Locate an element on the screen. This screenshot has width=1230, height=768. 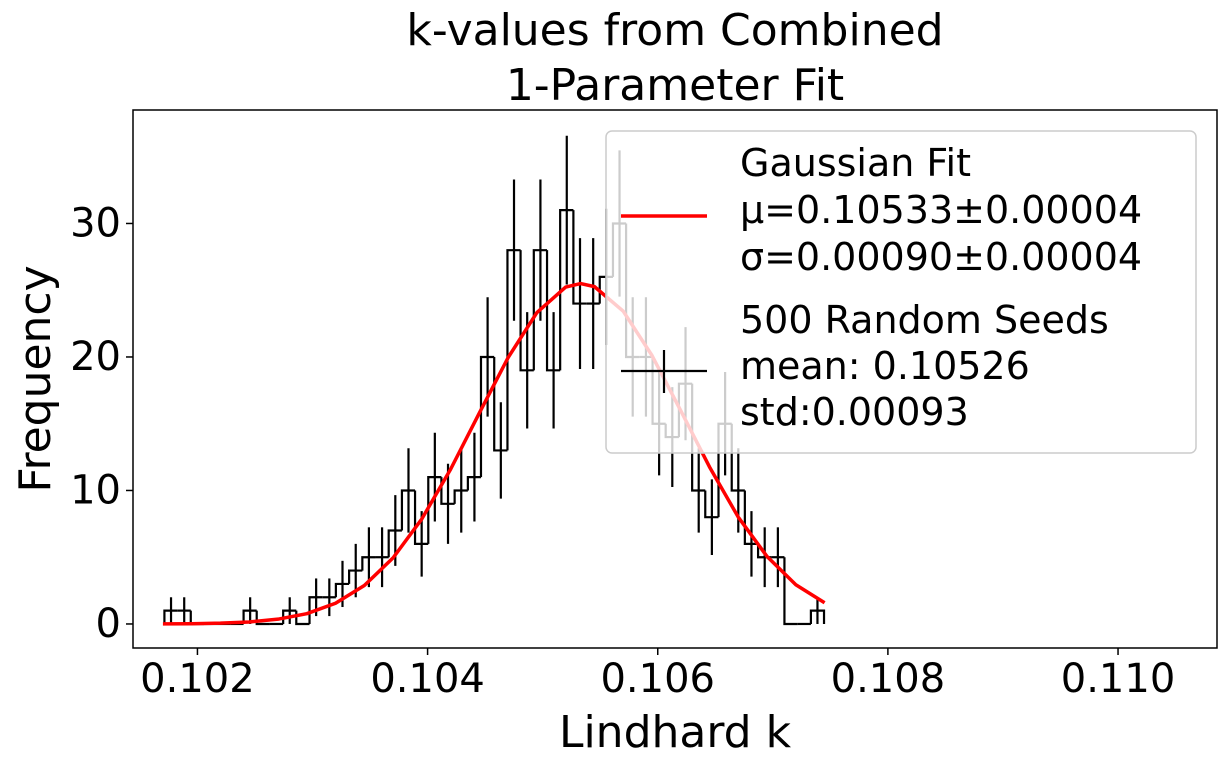
legend-label: 500 Random Seeds mean: 0.10526 std:0.00093 is located at coordinates (924, 366).